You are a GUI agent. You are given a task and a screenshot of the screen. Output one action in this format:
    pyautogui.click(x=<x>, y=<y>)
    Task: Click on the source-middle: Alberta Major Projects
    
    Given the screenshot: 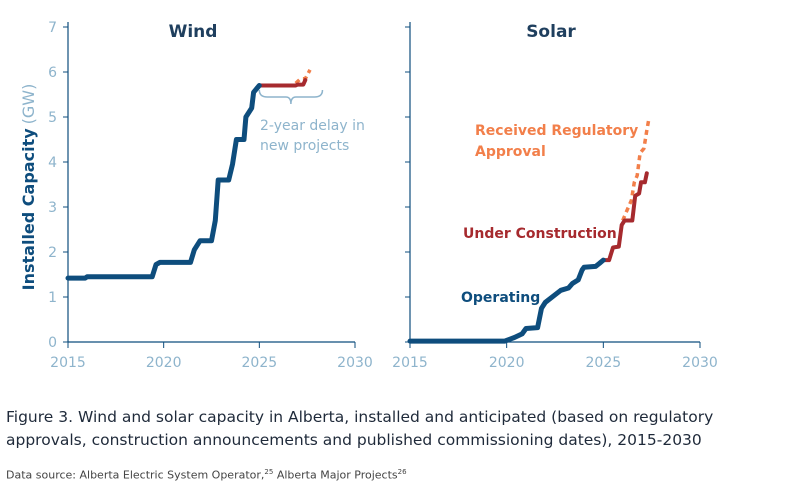 What is the action you would take?
    pyautogui.click(x=335, y=475)
    